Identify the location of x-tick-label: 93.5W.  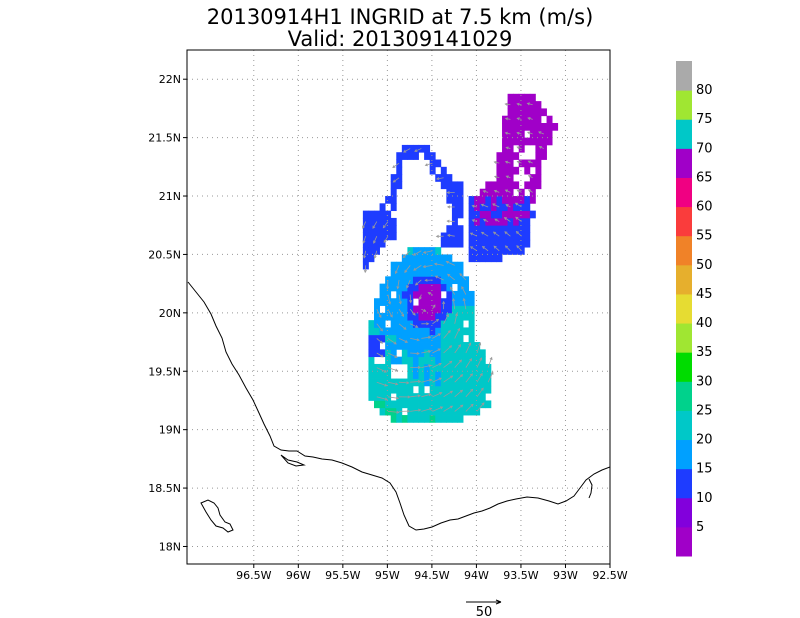
(520, 575).